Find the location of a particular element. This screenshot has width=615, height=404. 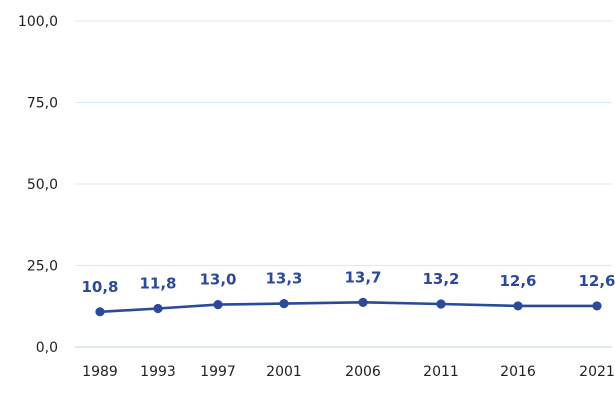

data-label-3: 13,3 is located at coordinates (283, 279).